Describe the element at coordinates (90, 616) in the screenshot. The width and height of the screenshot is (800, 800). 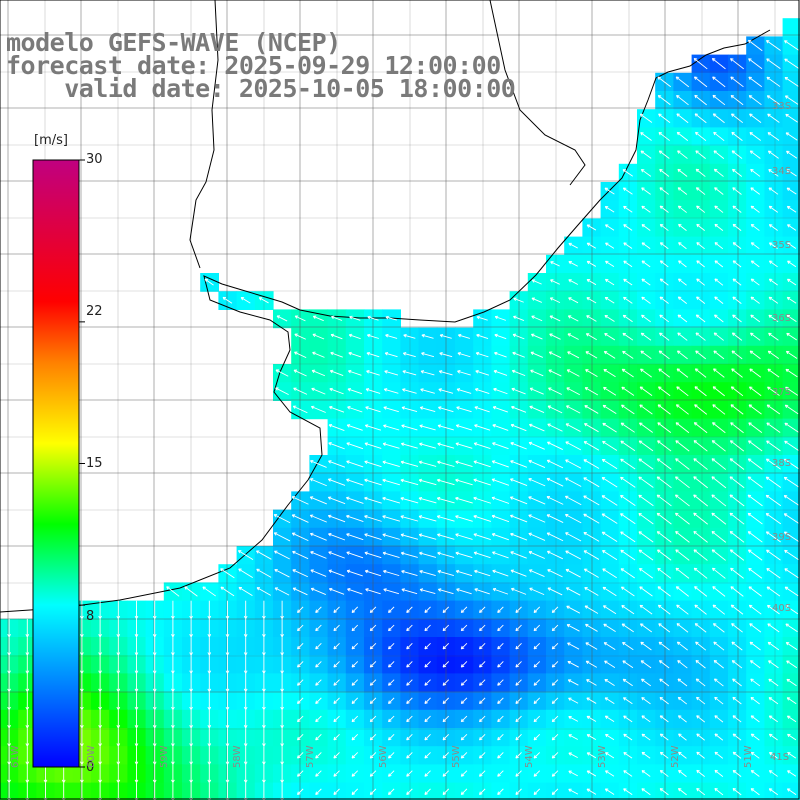
I see `colorbar-tick-8: 8` at that location.